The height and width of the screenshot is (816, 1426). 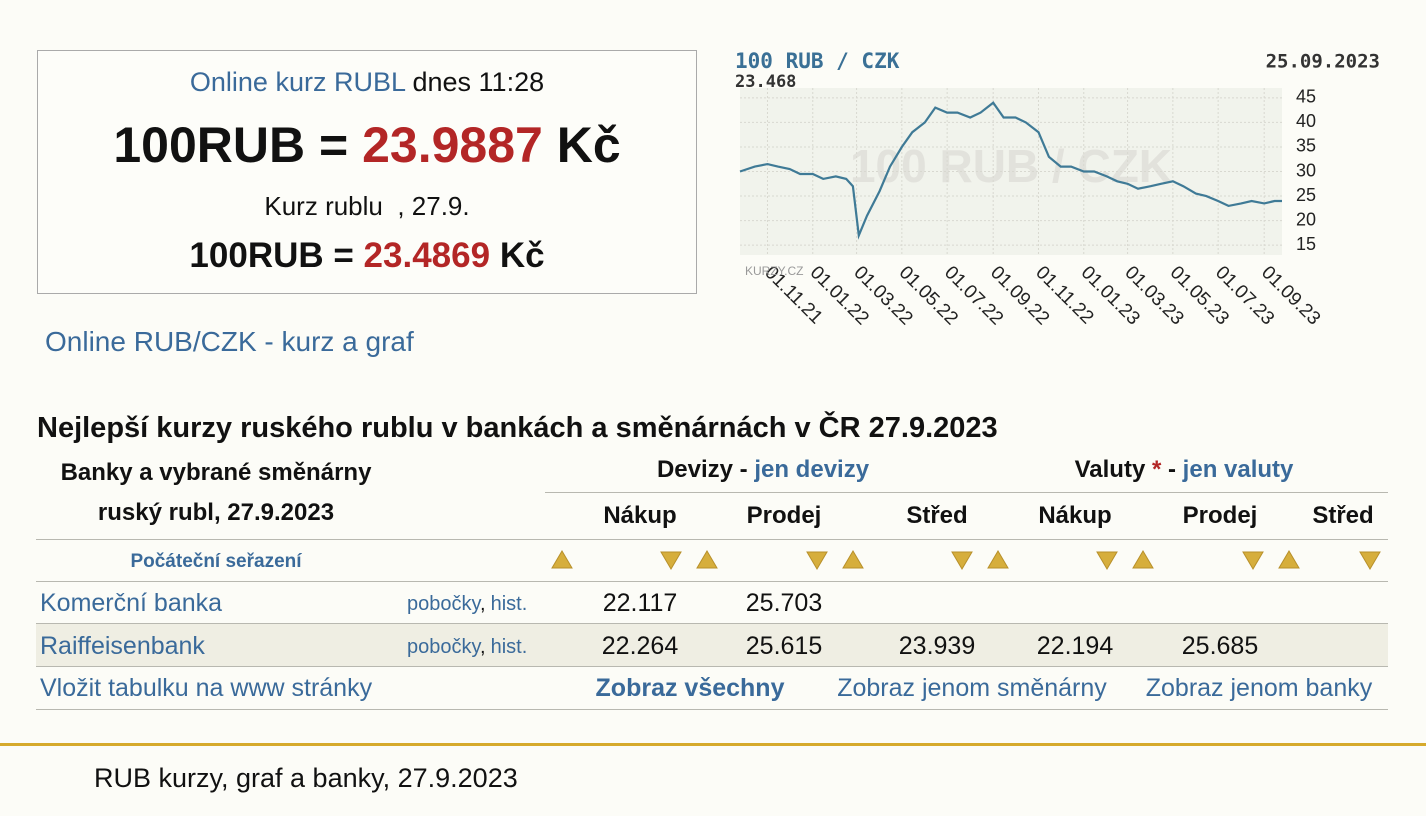 I want to click on valuty-link: jen valuty, so click(x=1238, y=469).